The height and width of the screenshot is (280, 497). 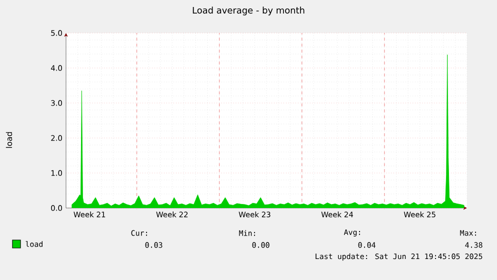 I want to click on chart-title: Load average - by month, so click(x=248, y=11).